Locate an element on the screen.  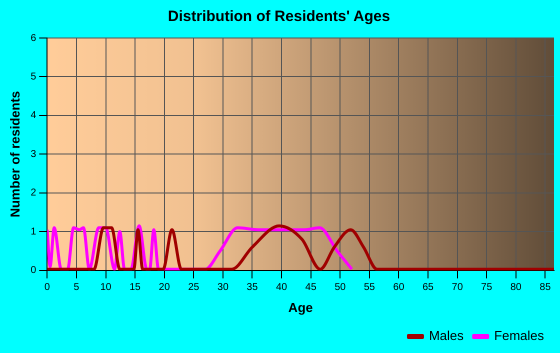
y-tick-label: 2 is located at coordinates (33, 193).